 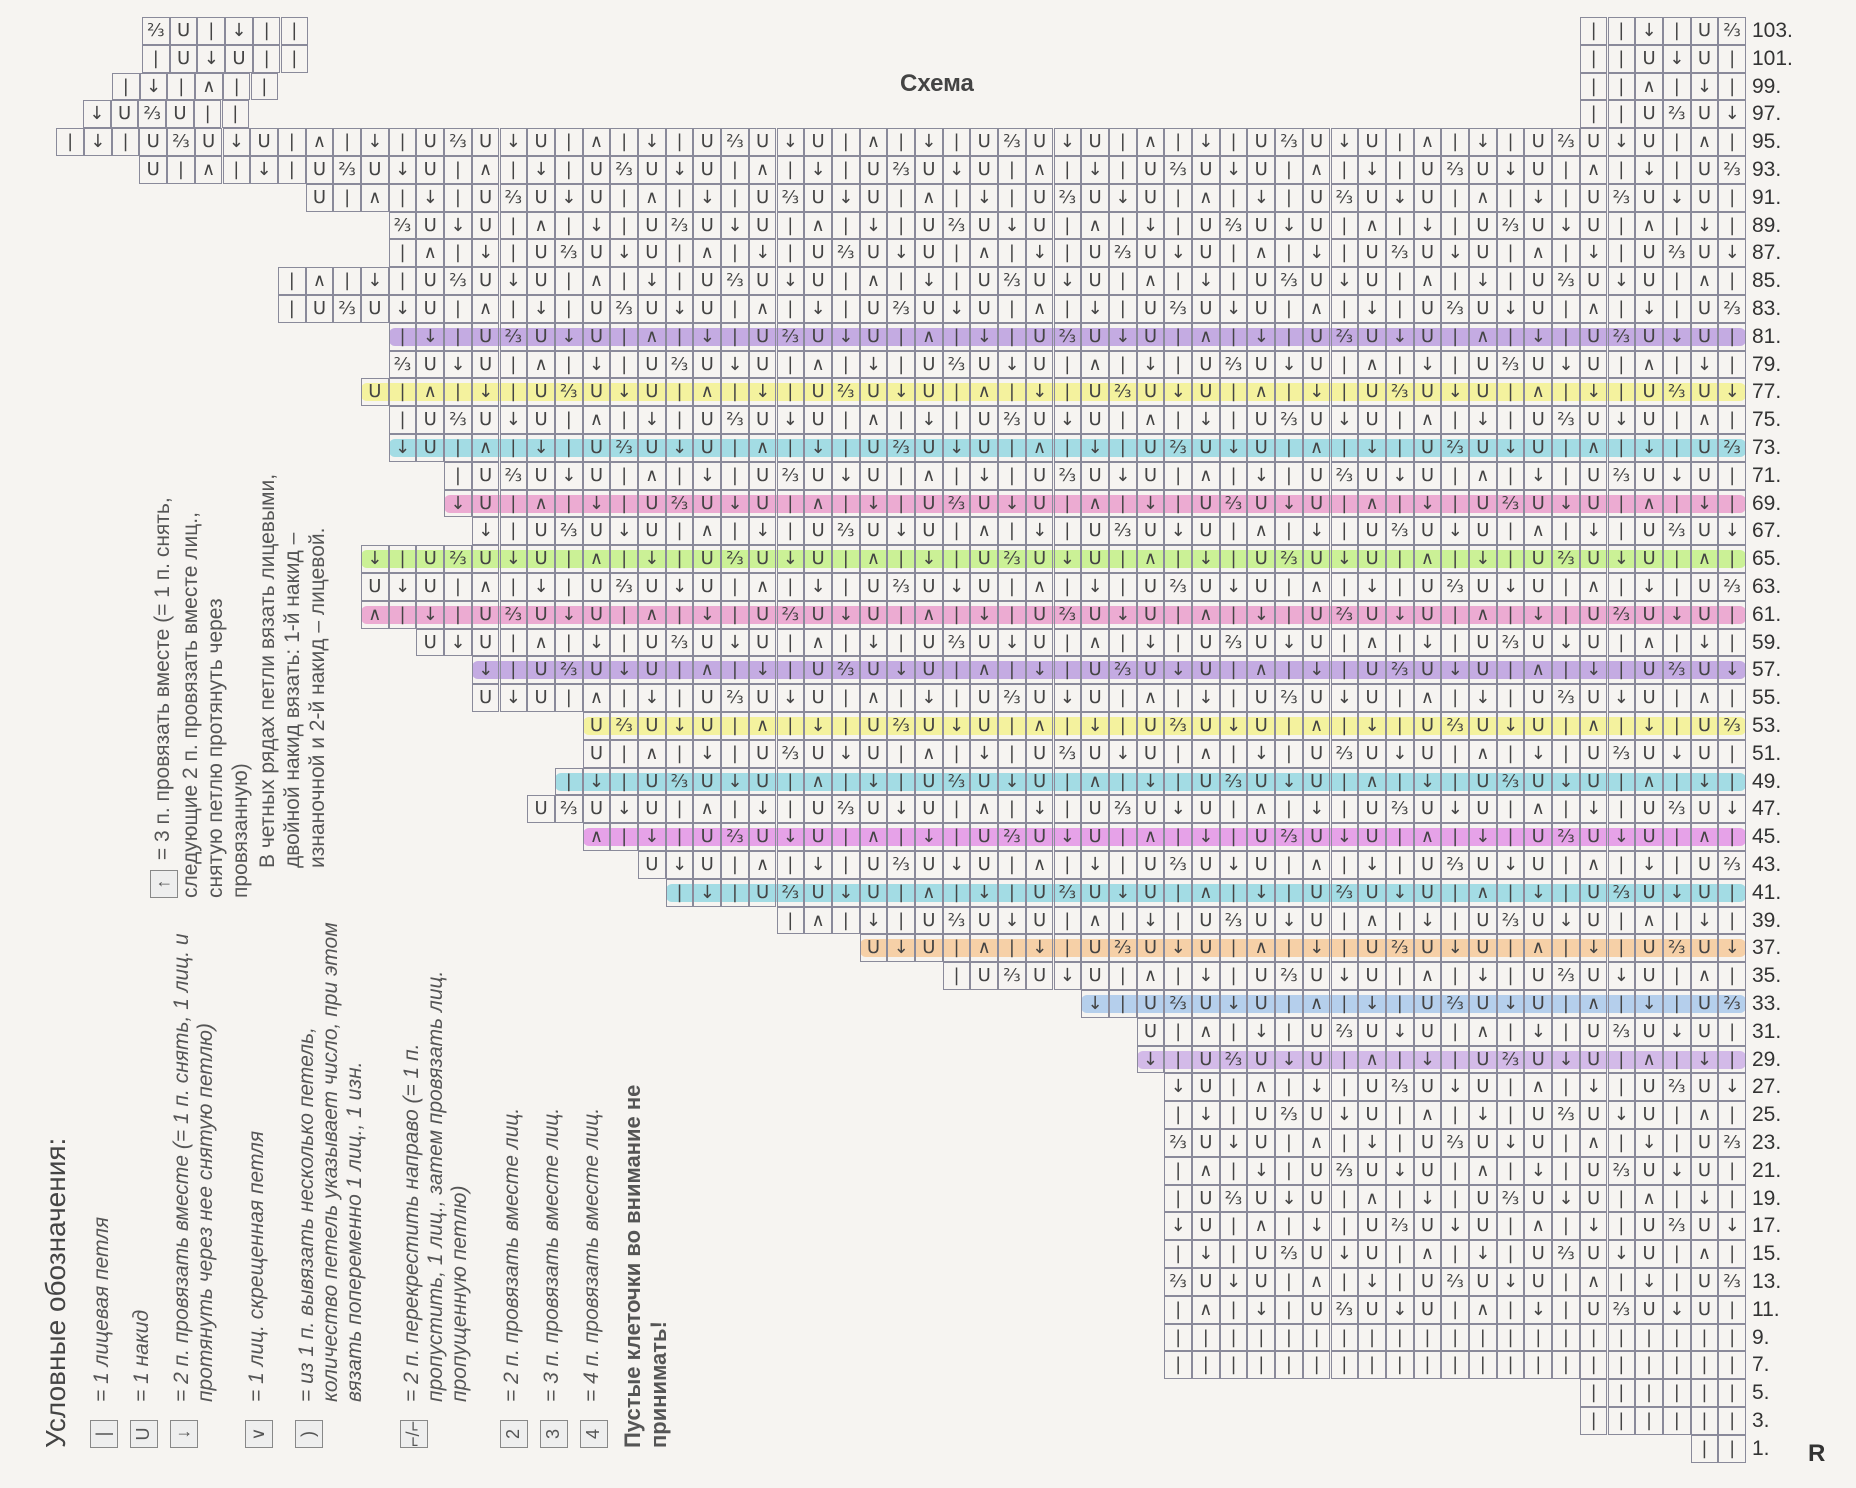 What do you see at coordinates (514, 1434) in the screenshot?
I see `legend-symbol-icon: 2` at bounding box center [514, 1434].